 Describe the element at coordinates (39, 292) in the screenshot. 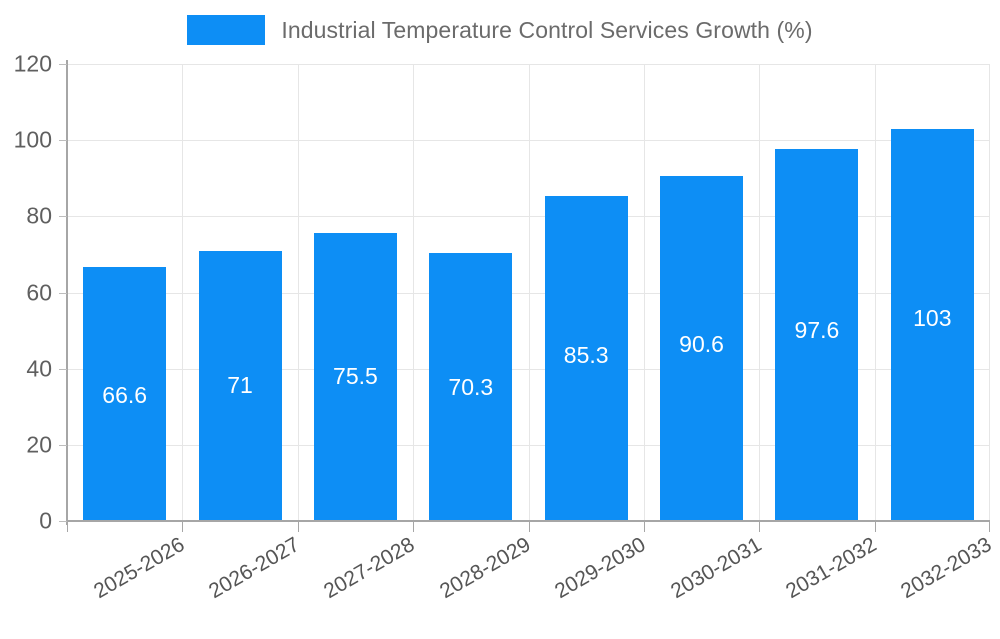

I see `y-axis-tick-label: 60` at that location.